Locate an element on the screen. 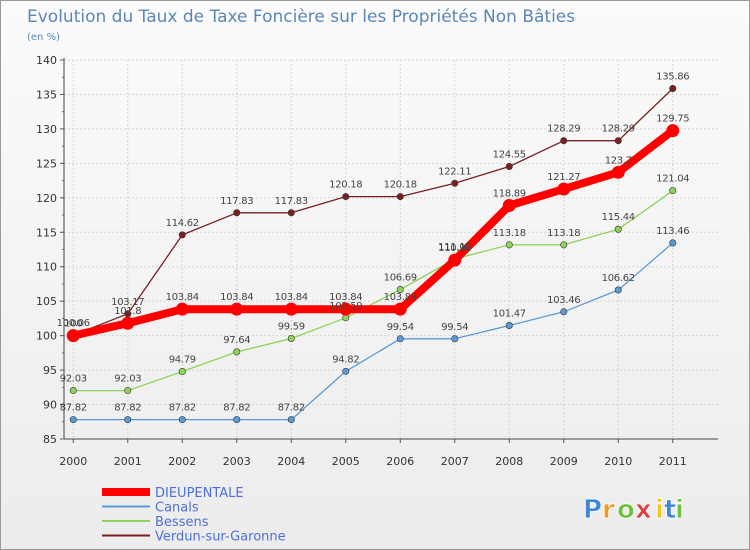 The width and height of the screenshot is (750, 550). y-tick-label: 85 is located at coordinates (50, 439).